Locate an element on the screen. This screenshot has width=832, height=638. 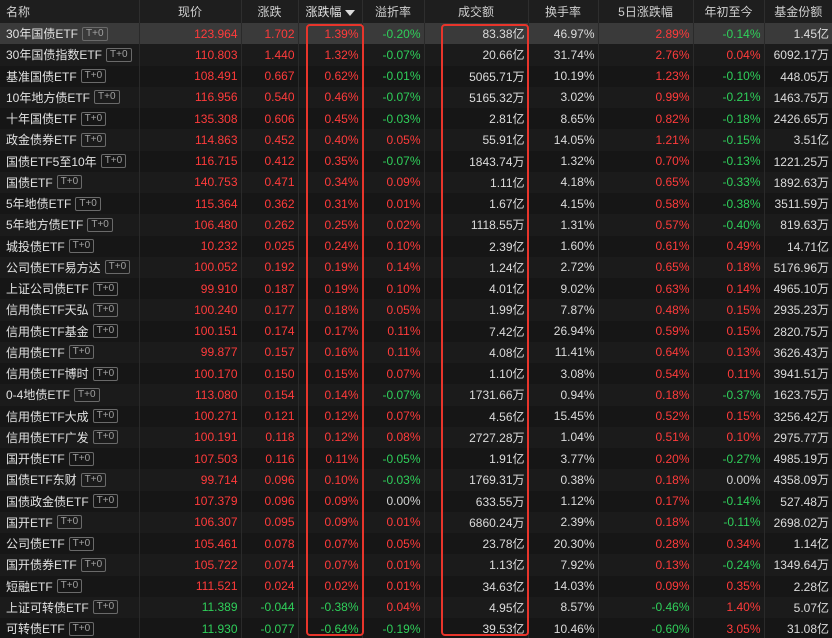
change-cell: 1.440 is located at coordinates (269, 55).